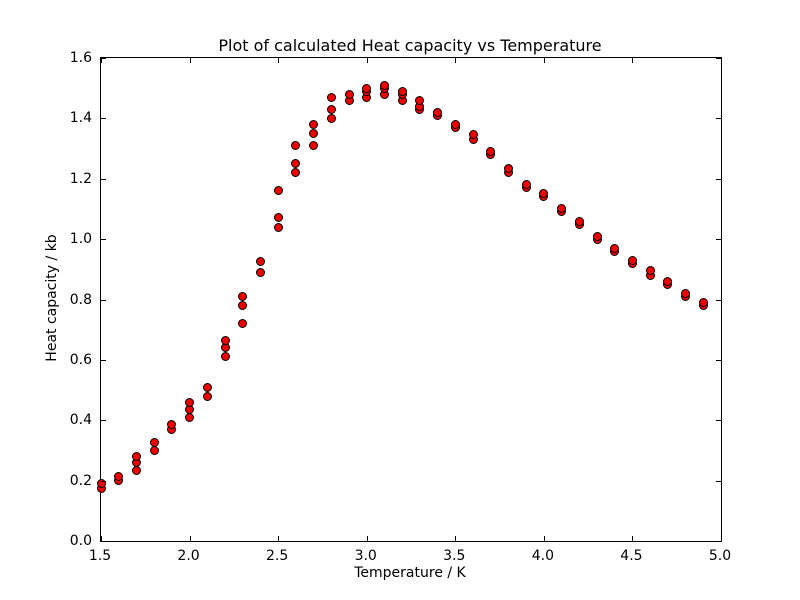  What do you see at coordinates (188, 556) in the screenshot?
I see `x-tick-label: 2.0` at bounding box center [188, 556].